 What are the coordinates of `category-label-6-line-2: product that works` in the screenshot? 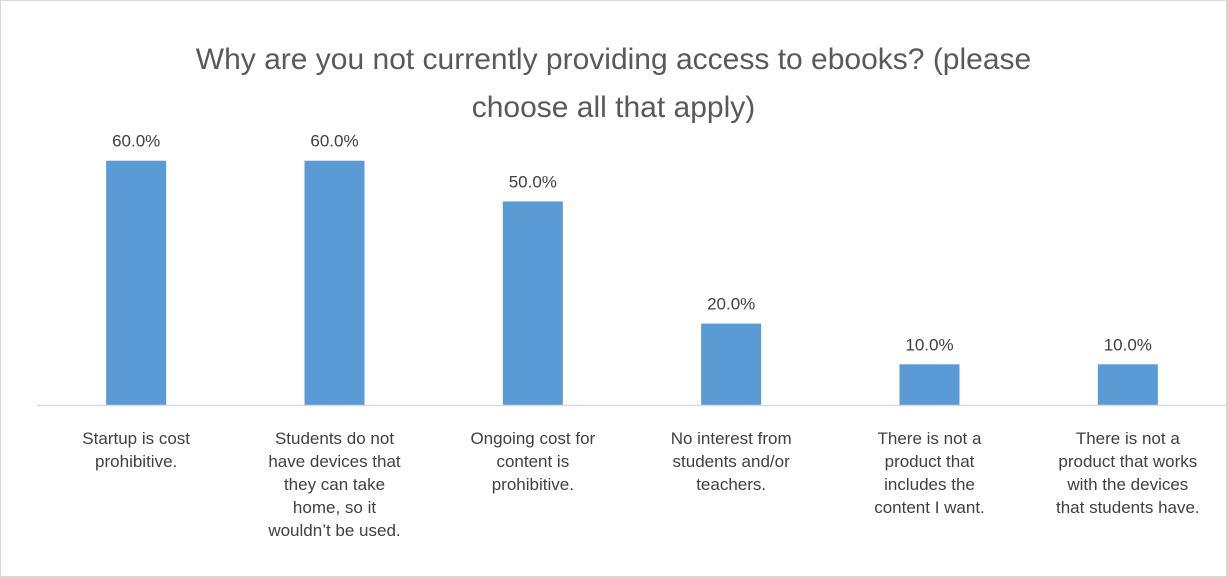 It's located at (1128, 461).